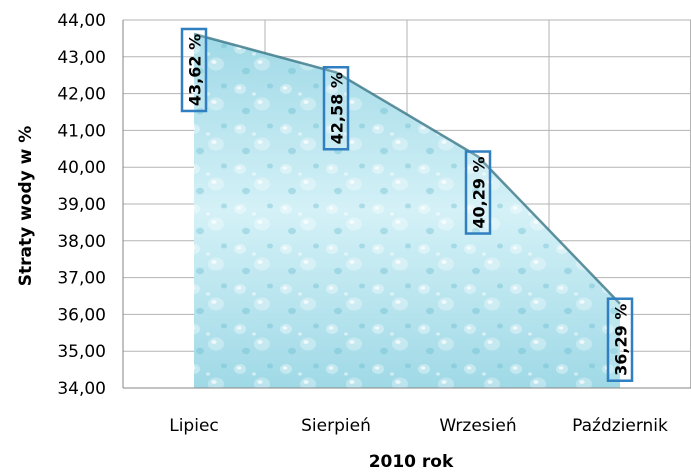  I want to click on x-category-label: Sierpień, so click(336, 426).